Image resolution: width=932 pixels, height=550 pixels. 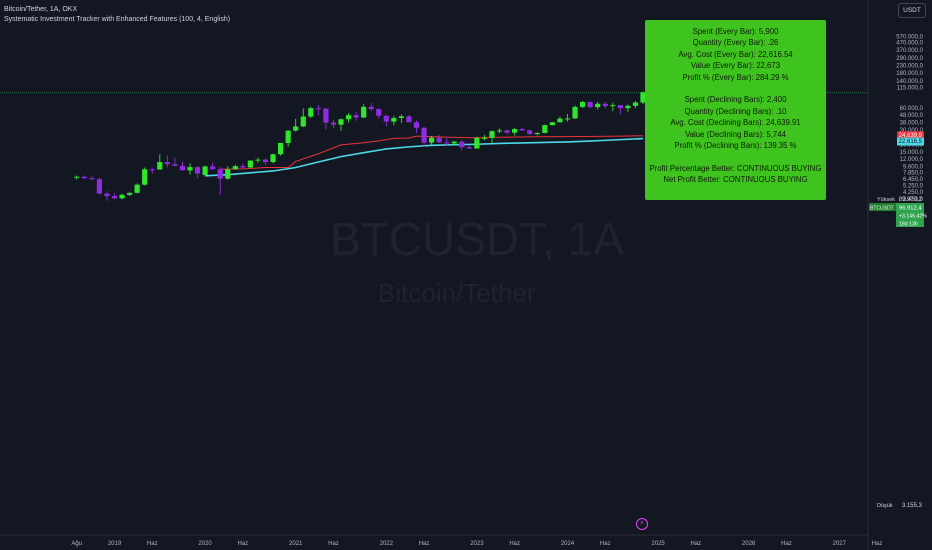 I want to click on watermark-name: Bitcoin/Tether, so click(x=457, y=293).